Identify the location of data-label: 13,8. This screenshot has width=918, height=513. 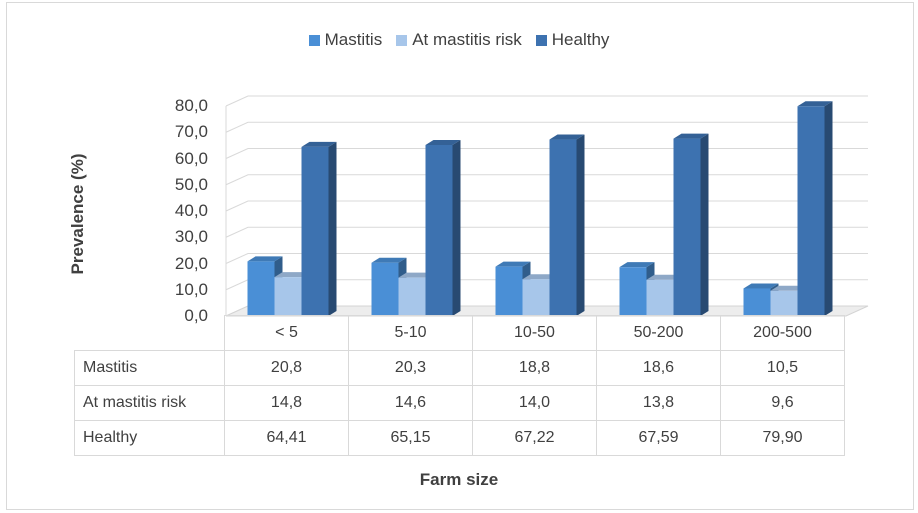
(658, 403).